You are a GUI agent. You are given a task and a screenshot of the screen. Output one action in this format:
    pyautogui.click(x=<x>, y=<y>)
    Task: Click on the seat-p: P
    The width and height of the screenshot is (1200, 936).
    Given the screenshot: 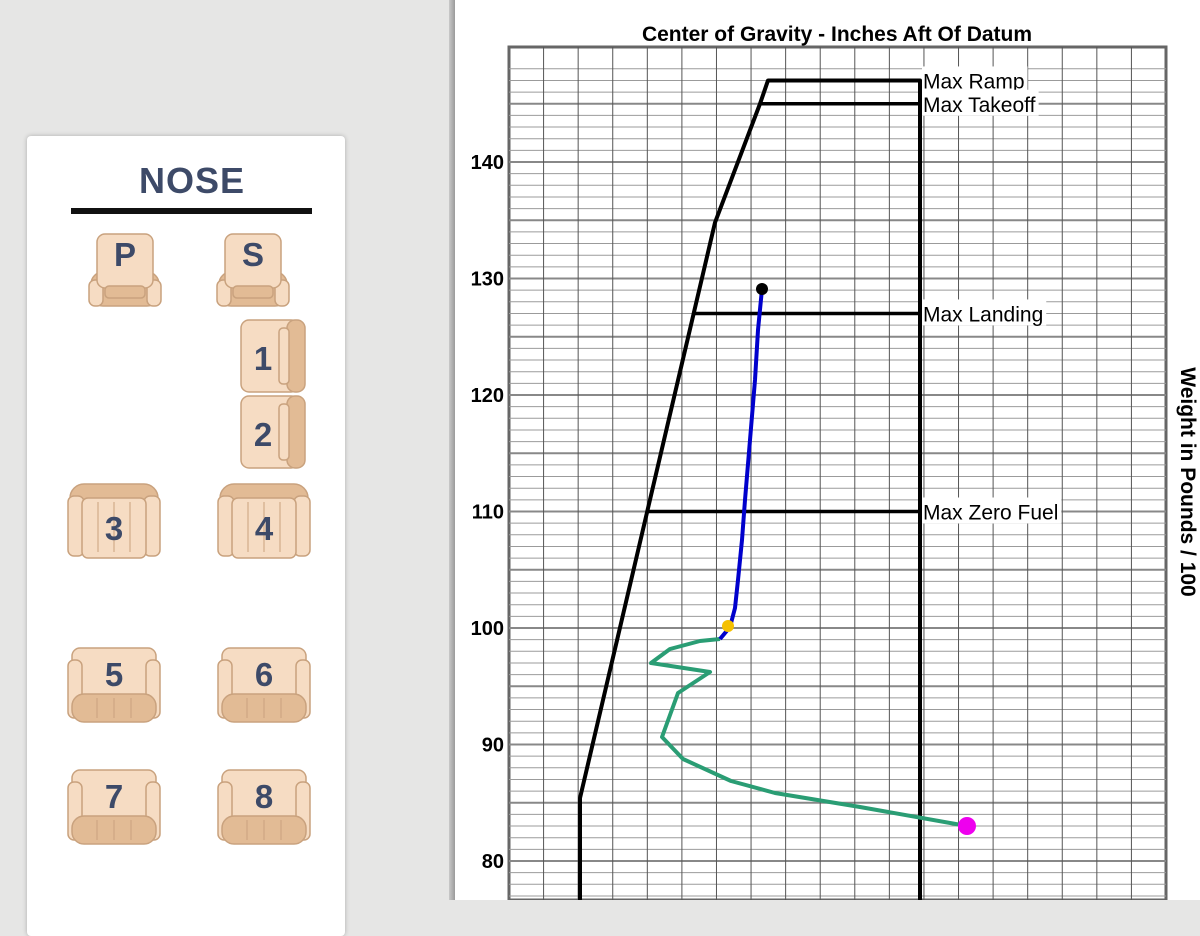 What is the action you would take?
    pyautogui.click(x=125, y=269)
    